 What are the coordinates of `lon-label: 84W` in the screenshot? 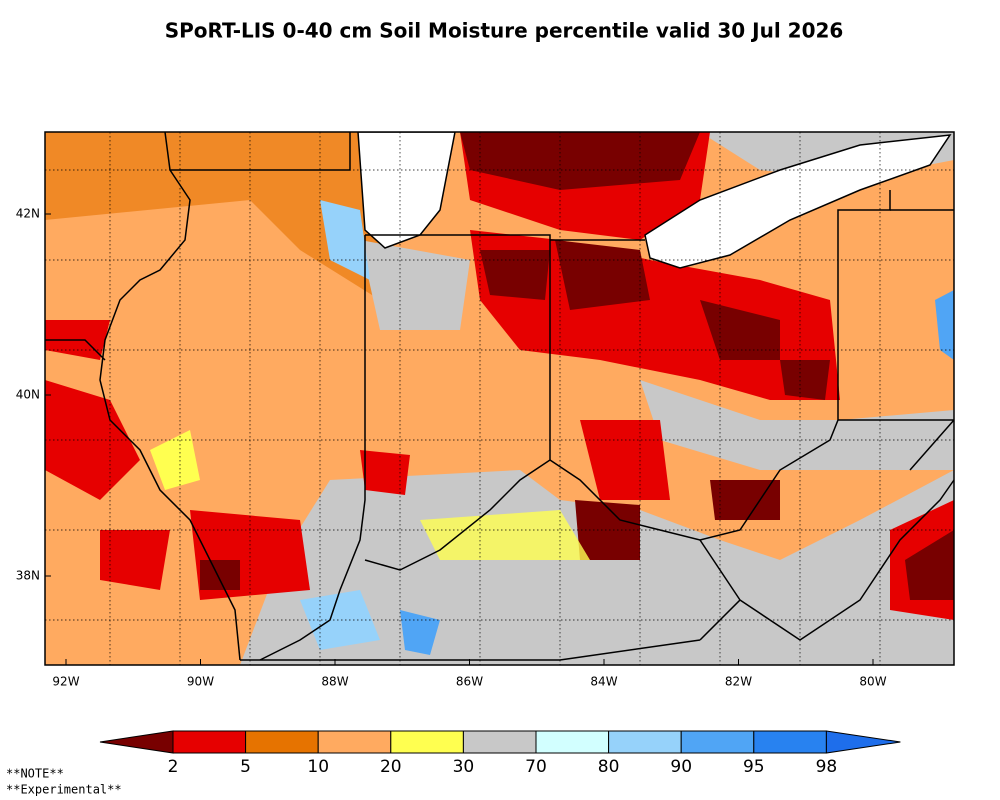 It's located at (603, 682).